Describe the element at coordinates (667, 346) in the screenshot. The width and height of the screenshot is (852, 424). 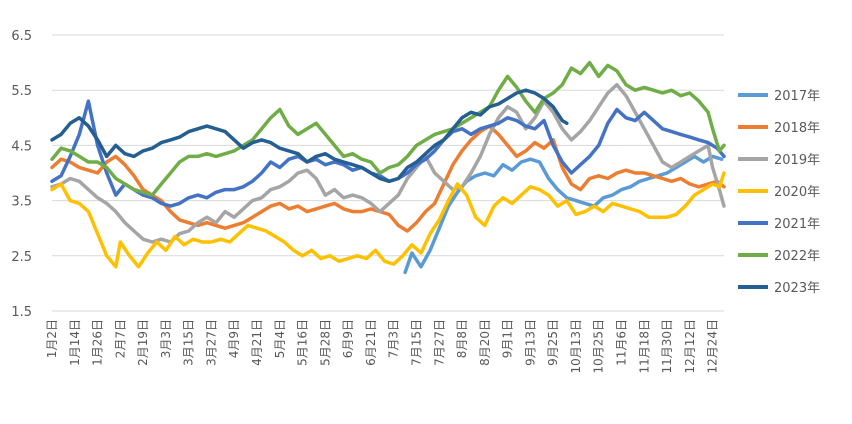
I see `x-tick-label: 11月30日` at that location.